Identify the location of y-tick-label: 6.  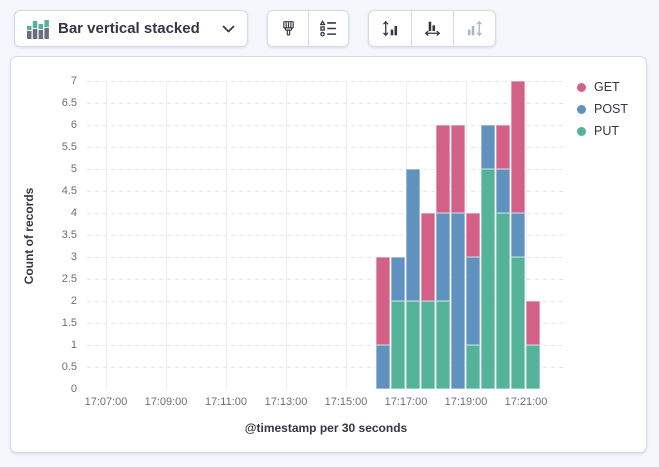
(73, 125).